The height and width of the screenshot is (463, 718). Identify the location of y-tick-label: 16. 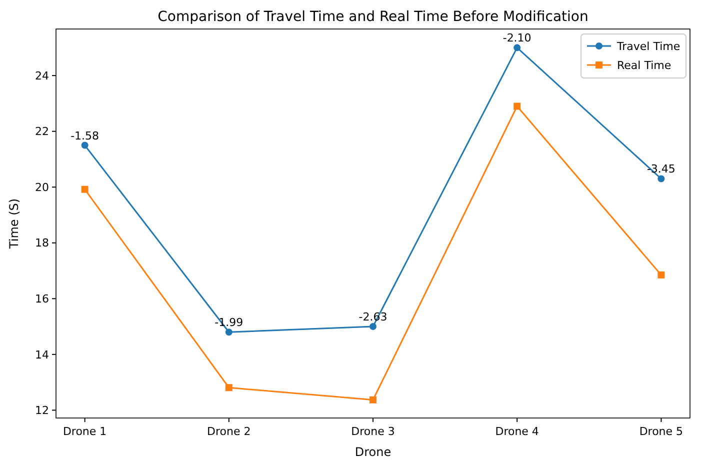
(42, 299).